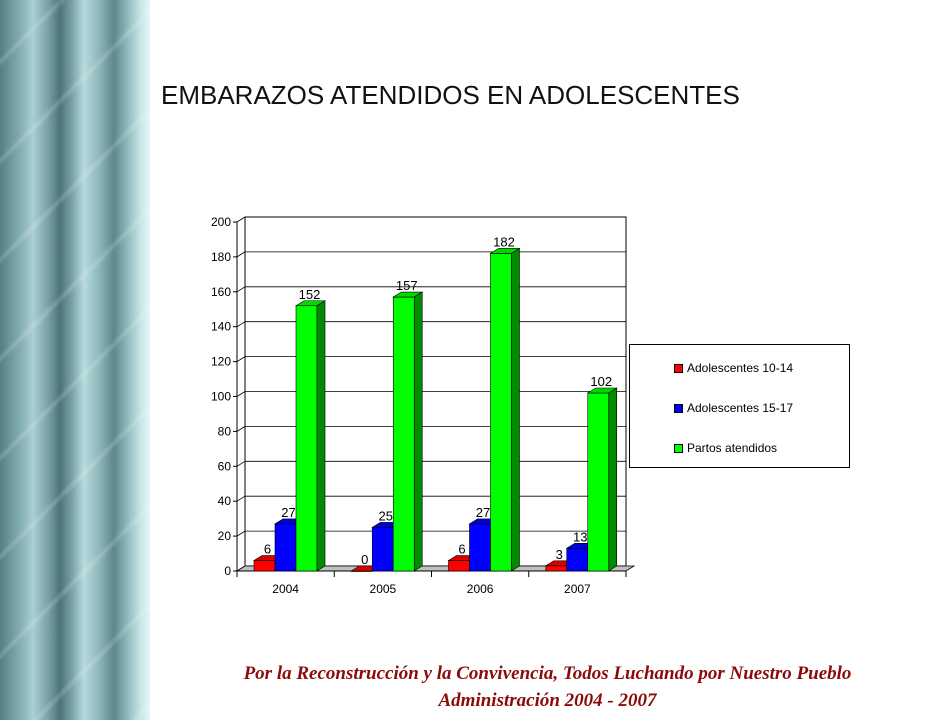  Describe the element at coordinates (450, 95) in the screenshot. I see `page-title: EMBARAZOS ATENDIDOS EN ADOLESCENTES` at that location.